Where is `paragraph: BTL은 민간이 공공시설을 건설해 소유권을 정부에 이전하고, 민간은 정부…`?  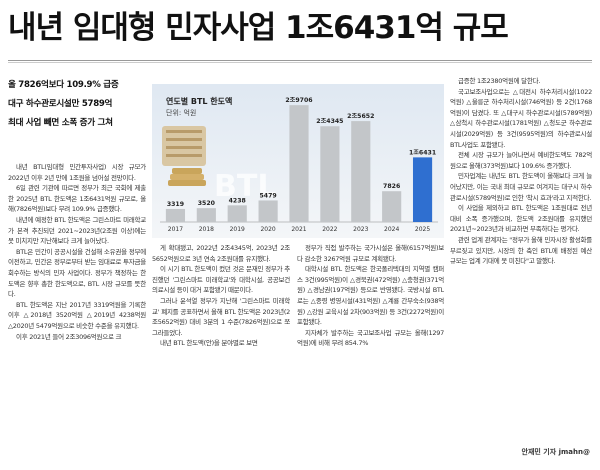 paragraph: BTL은 민간이 공공시설을 건설해 소유권을 정부에 이전하고, 민간은 정부… is located at coordinates (77, 273).